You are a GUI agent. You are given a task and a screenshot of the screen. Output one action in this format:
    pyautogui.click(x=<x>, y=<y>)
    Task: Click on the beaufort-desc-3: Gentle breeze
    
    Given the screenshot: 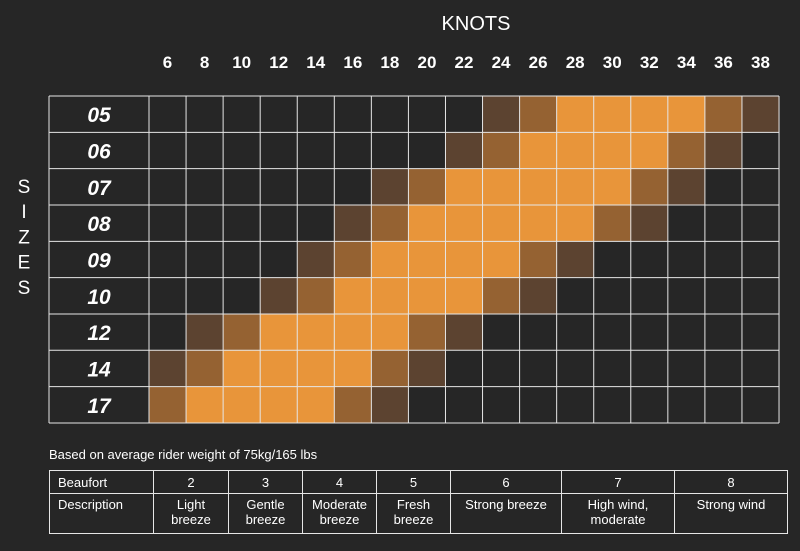 What is the action you would take?
    pyautogui.click(x=265, y=513)
    